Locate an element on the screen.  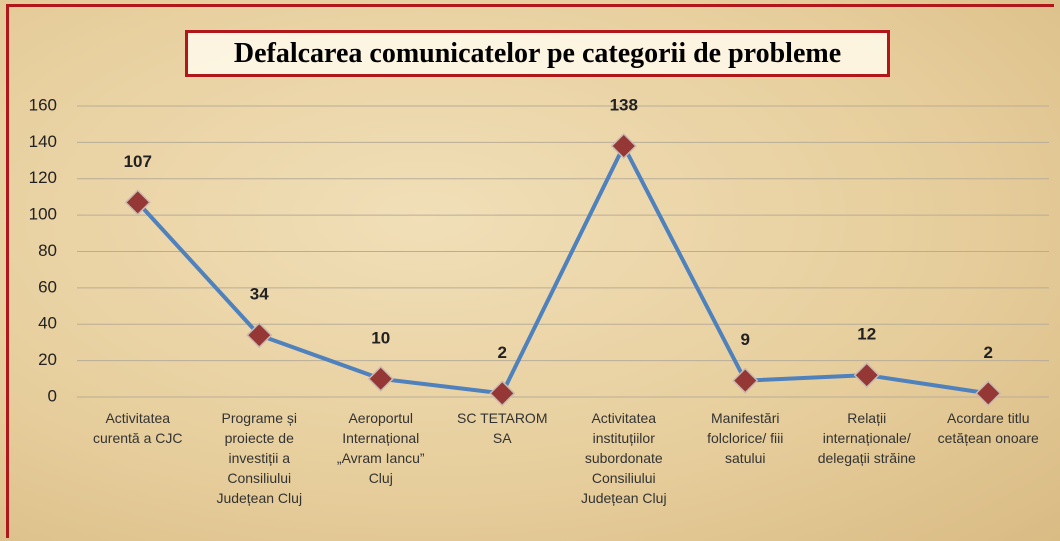
data-label: 10 is located at coordinates (380, 337).